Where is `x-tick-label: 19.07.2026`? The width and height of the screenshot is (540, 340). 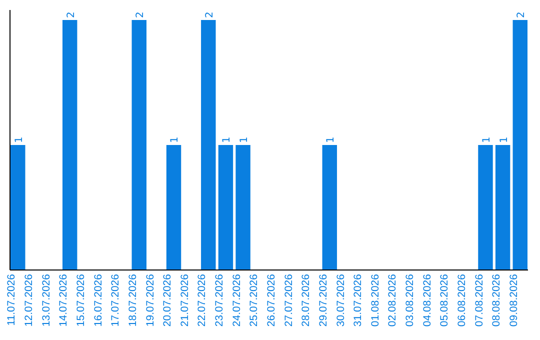
x-tick-label: 19.07.2026 is located at coordinates (150, 300).